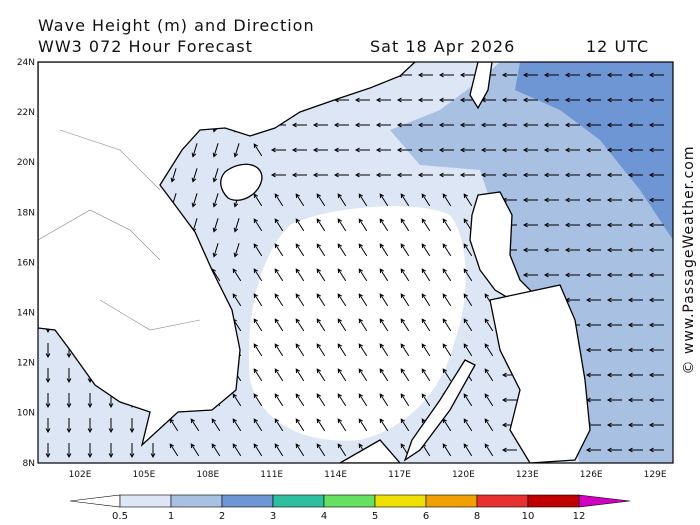 This screenshot has width=700, height=525. What do you see at coordinates (426, 516) in the screenshot?
I see `colorbar-label: 6` at bounding box center [426, 516].